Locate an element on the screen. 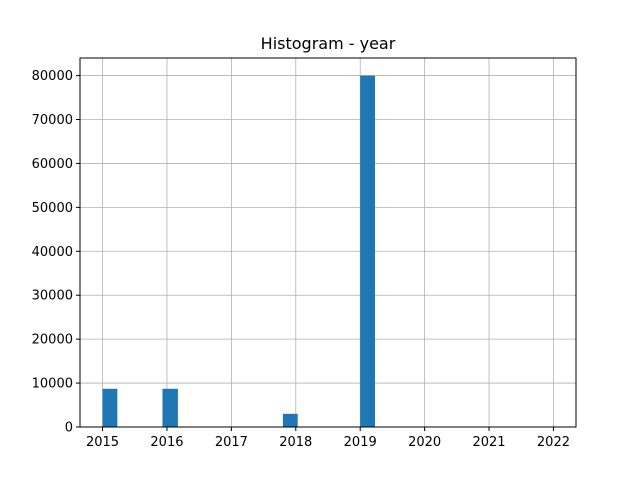 Image resolution: width=640 pixels, height=480 pixels. y-tick-label: 30000 is located at coordinates (52, 296).